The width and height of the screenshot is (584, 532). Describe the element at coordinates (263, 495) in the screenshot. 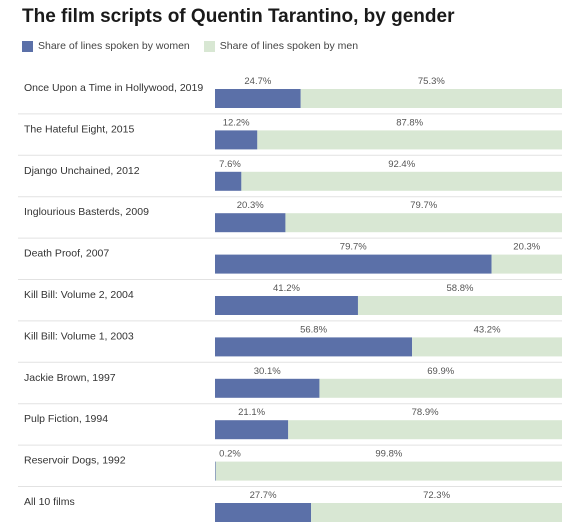

I see `data-label-women: 27.7%` at that location.